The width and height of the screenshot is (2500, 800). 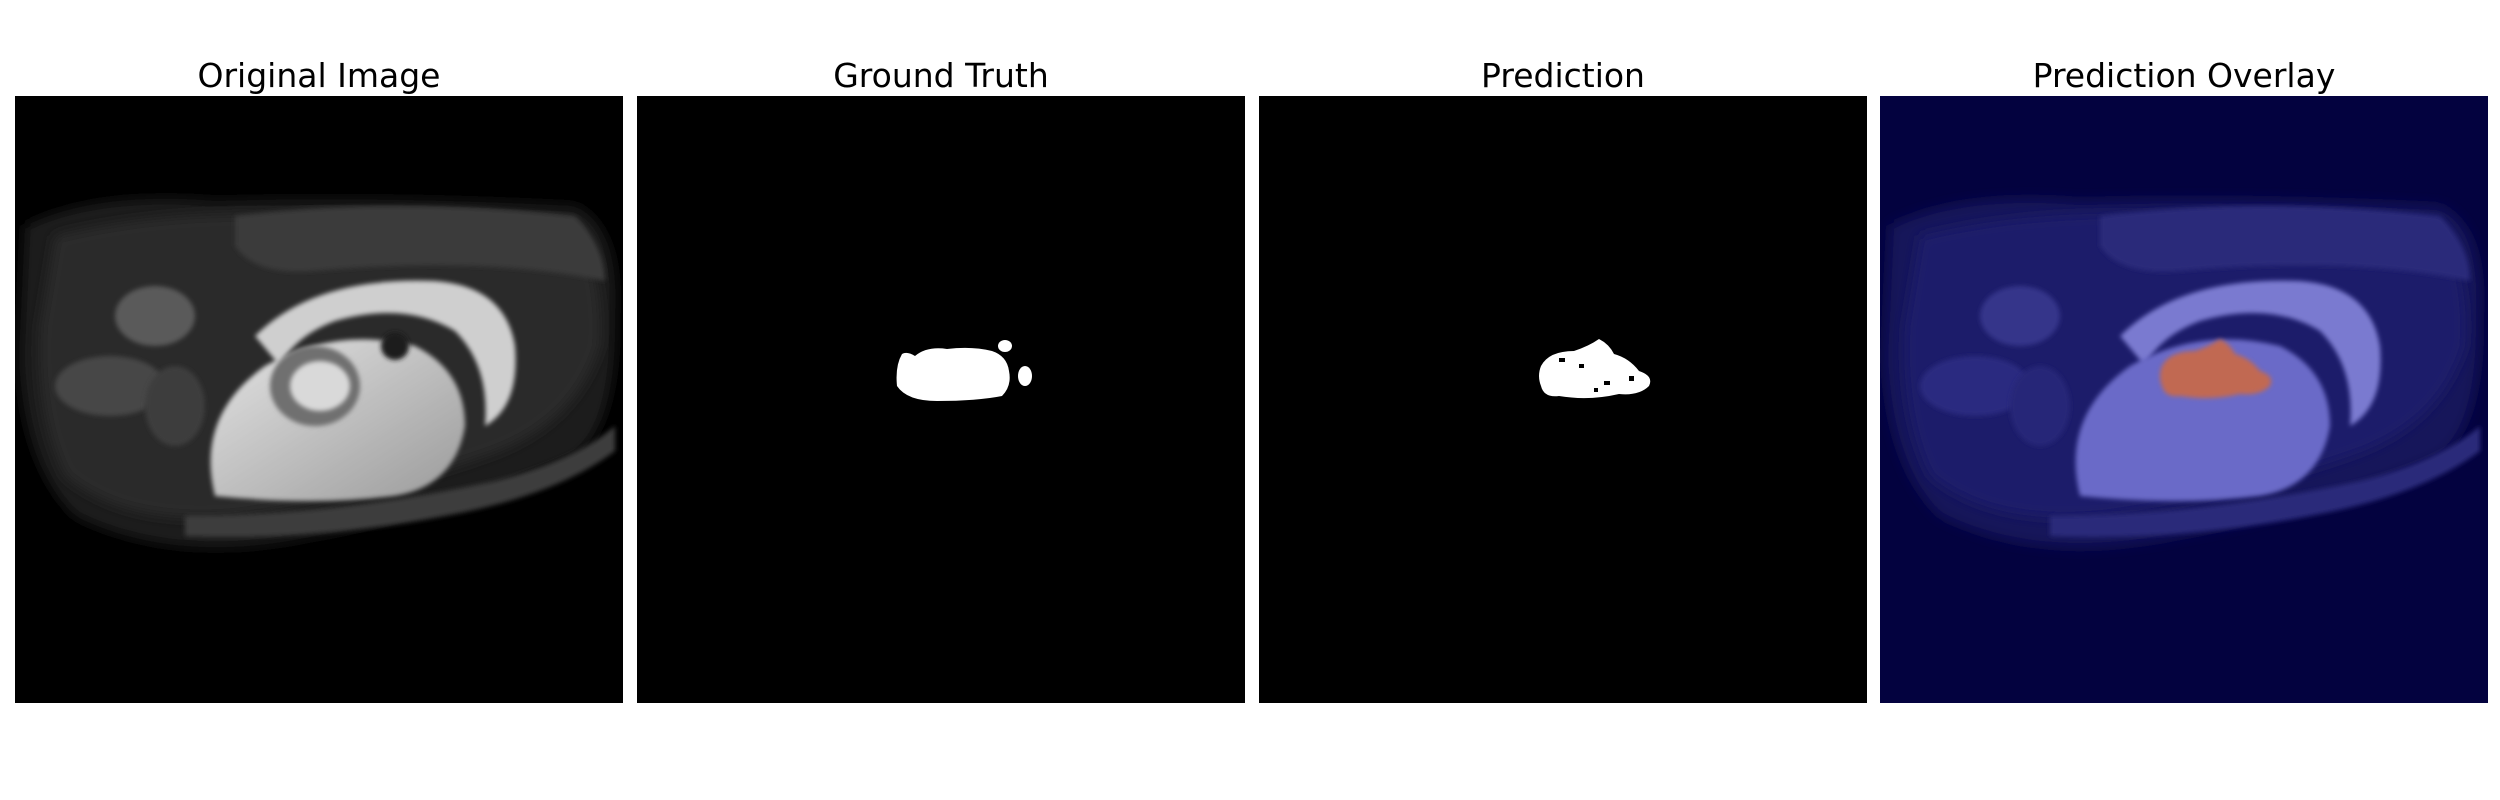 What do you see at coordinates (1563, 75) in the screenshot?
I see `panel-title: Prediction` at bounding box center [1563, 75].